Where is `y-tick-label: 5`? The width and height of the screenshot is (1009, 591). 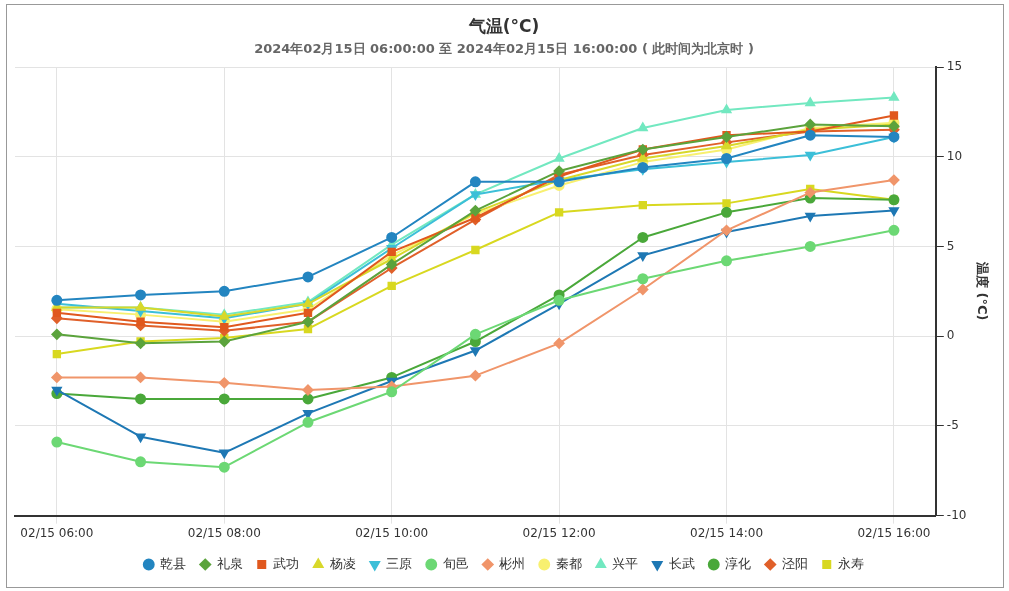 y-tick-label: 5 is located at coordinates (950, 245).